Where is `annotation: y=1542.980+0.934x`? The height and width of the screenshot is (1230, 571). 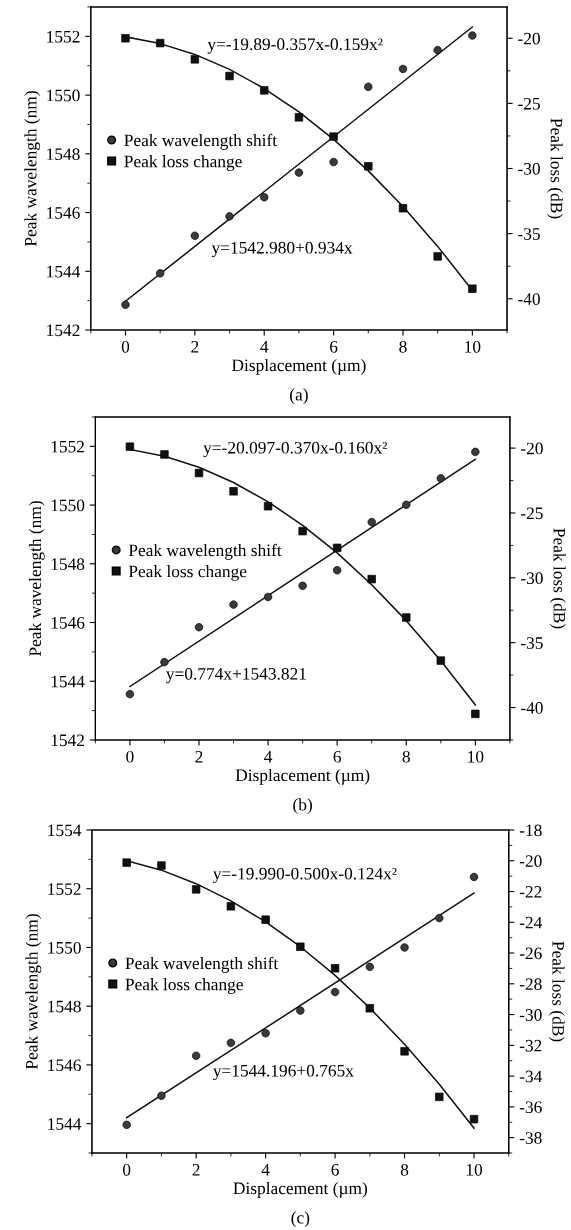
annotation: y=1542.980+0.934x is located at coordinates (282, 249).